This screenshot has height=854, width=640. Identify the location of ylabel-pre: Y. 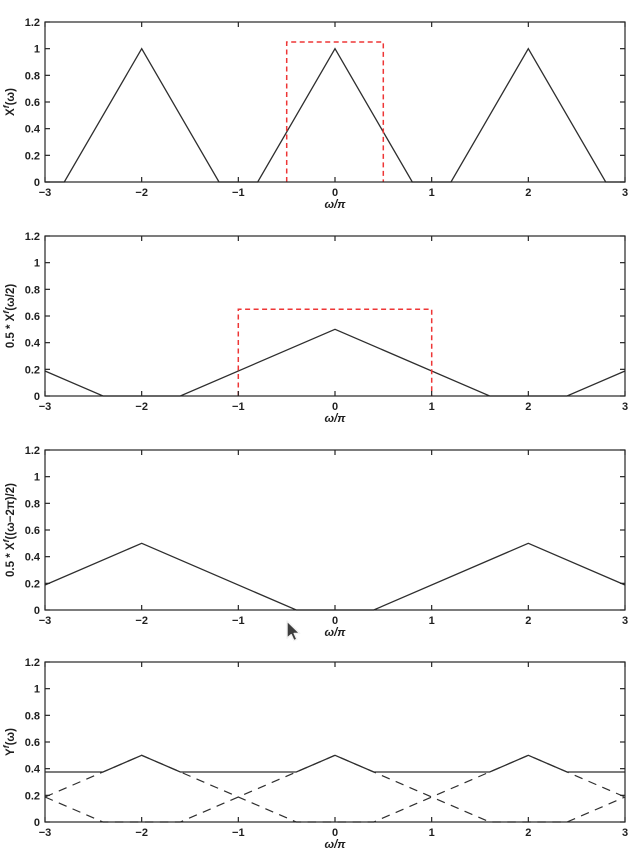
(11, 751).